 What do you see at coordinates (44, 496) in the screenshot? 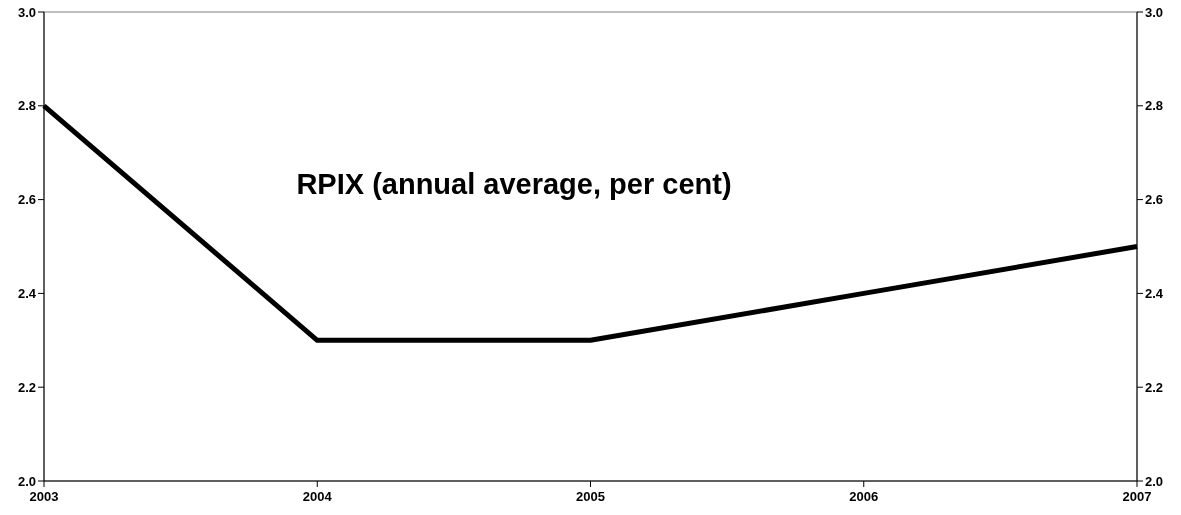
I see `x-tick-label: 2003` at bounding box center [44, 496].